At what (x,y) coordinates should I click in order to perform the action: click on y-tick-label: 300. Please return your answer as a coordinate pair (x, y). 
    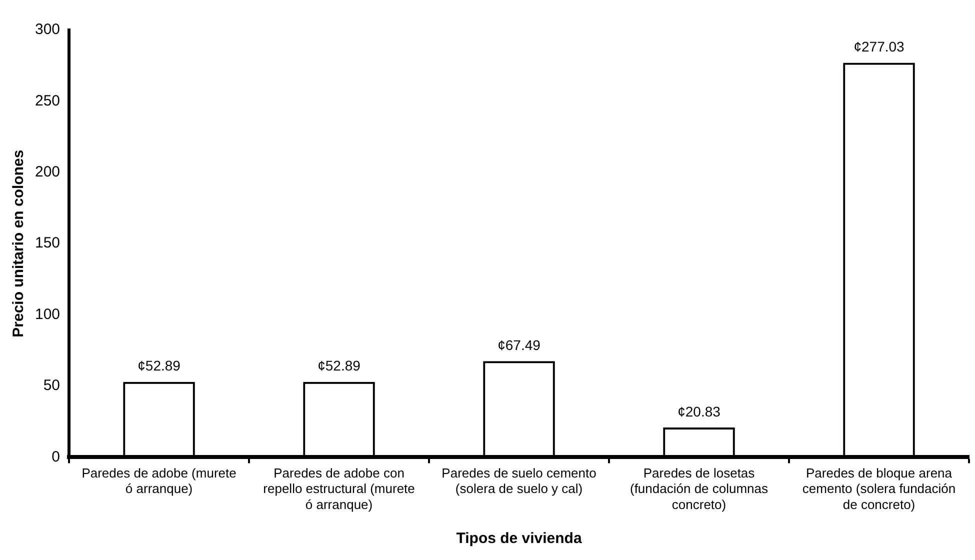
    Looking at the image, I should click on (47, 29).